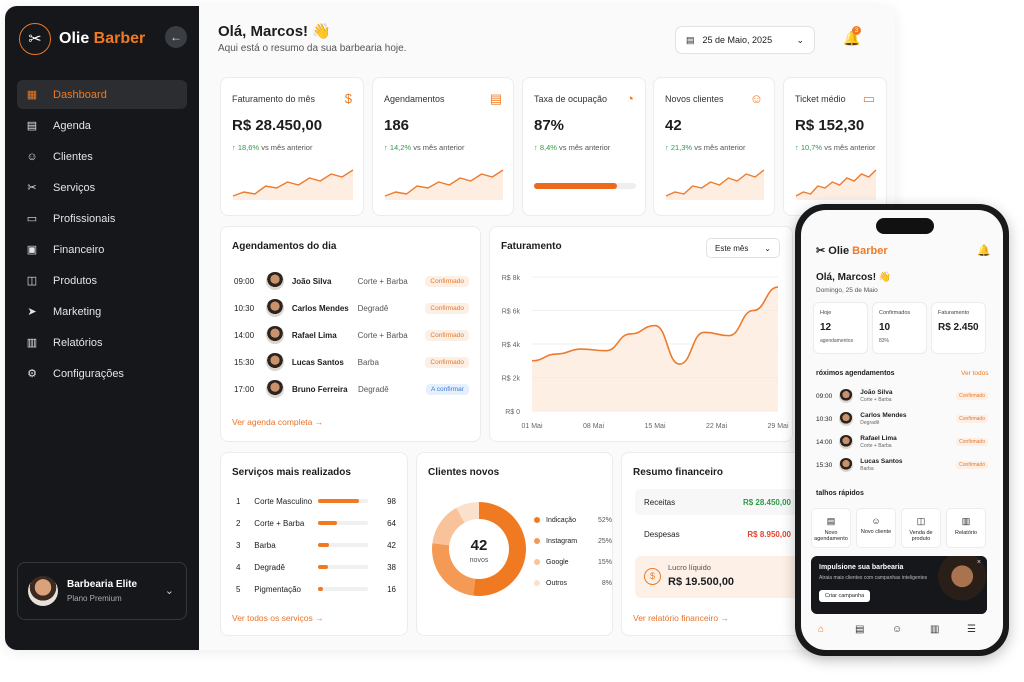 This screenshot has width=1024, height=682. What do you see at coordinates (102, 591) in the screenshot?
I see `shop-switcher: Barbearia Elite Plano Premium ⌄` at bounding box center [102, 591].